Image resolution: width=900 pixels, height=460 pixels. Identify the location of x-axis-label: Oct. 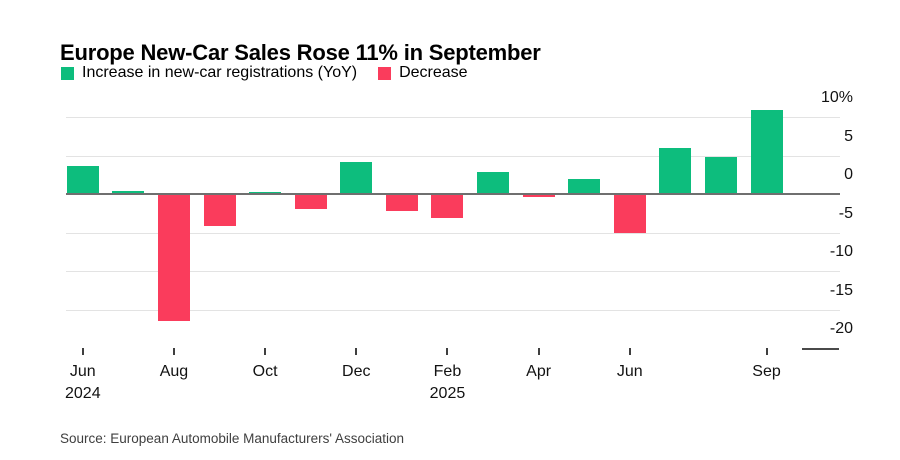
(265, 371).